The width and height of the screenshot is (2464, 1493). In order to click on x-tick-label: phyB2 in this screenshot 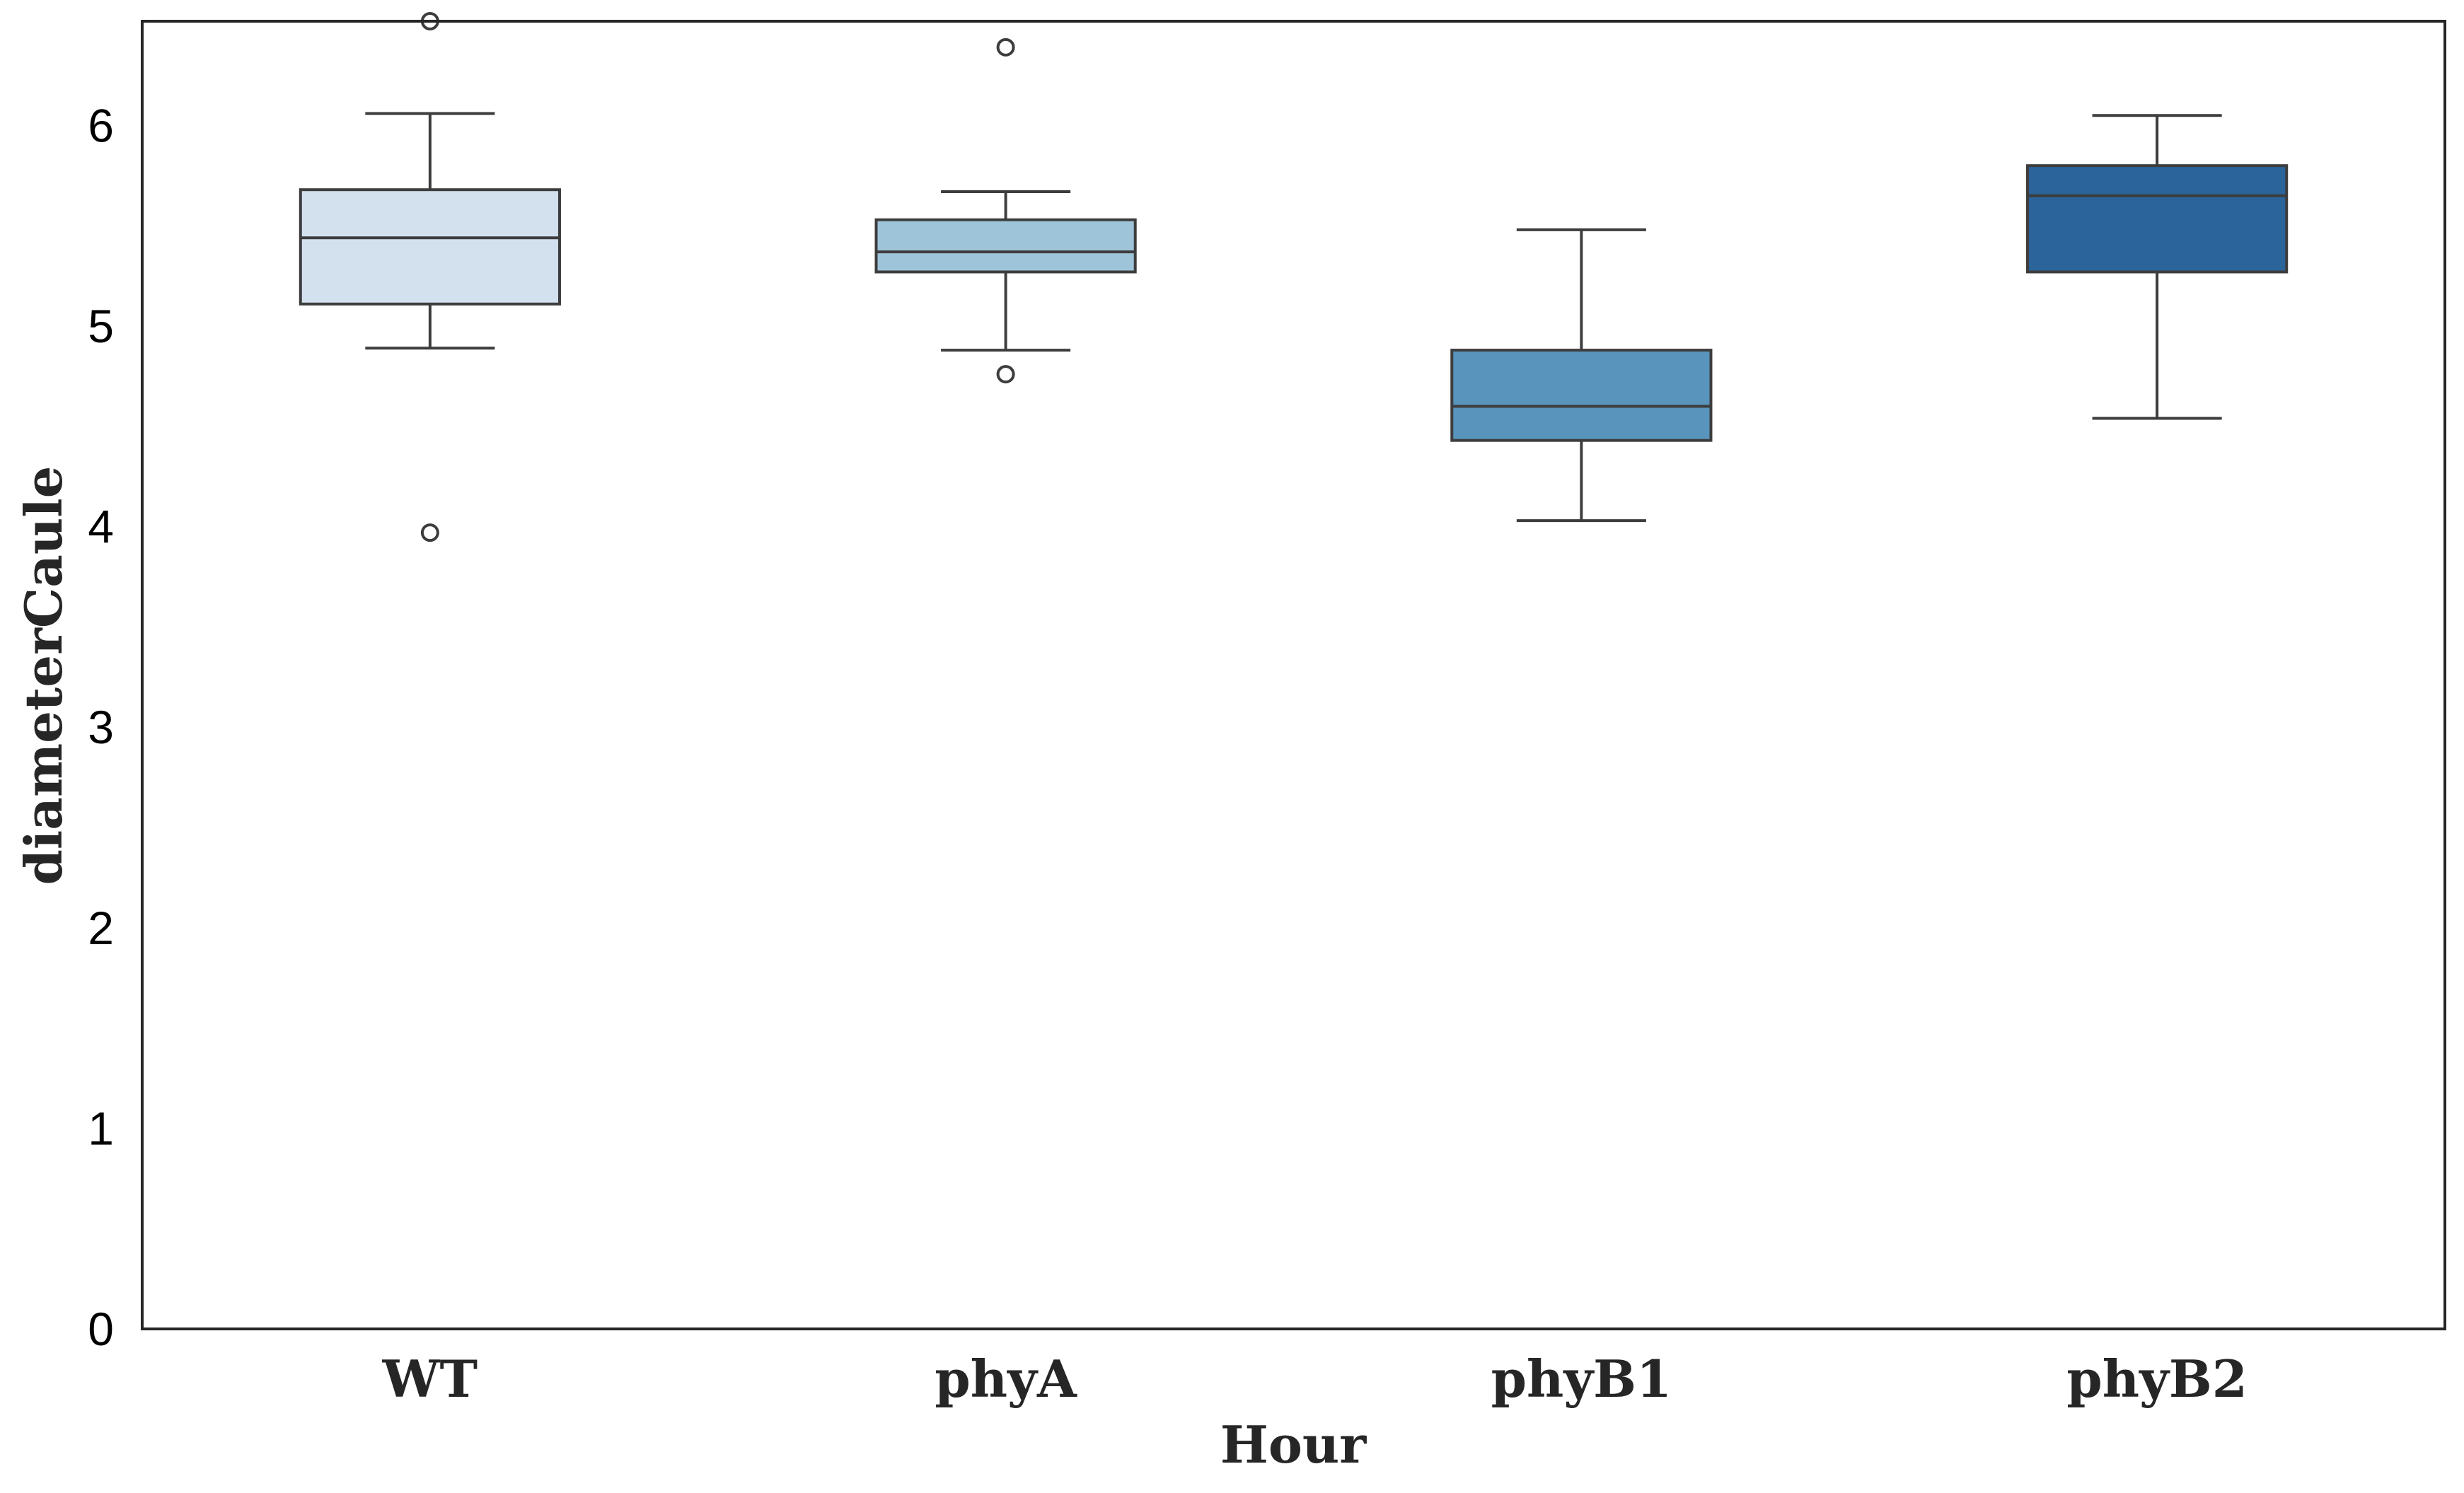, I will do `click(2156, 1379)`.